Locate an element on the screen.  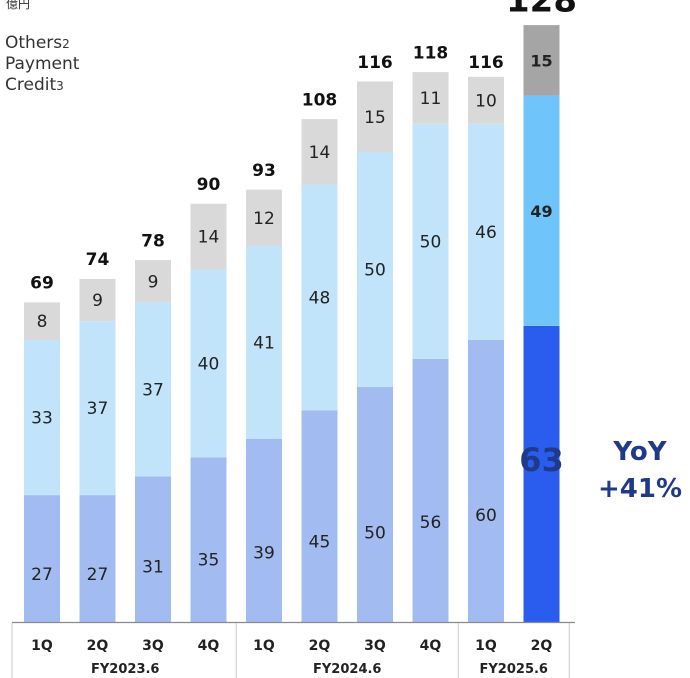
label-others-2: 9 is located at coordinates (97, 301).